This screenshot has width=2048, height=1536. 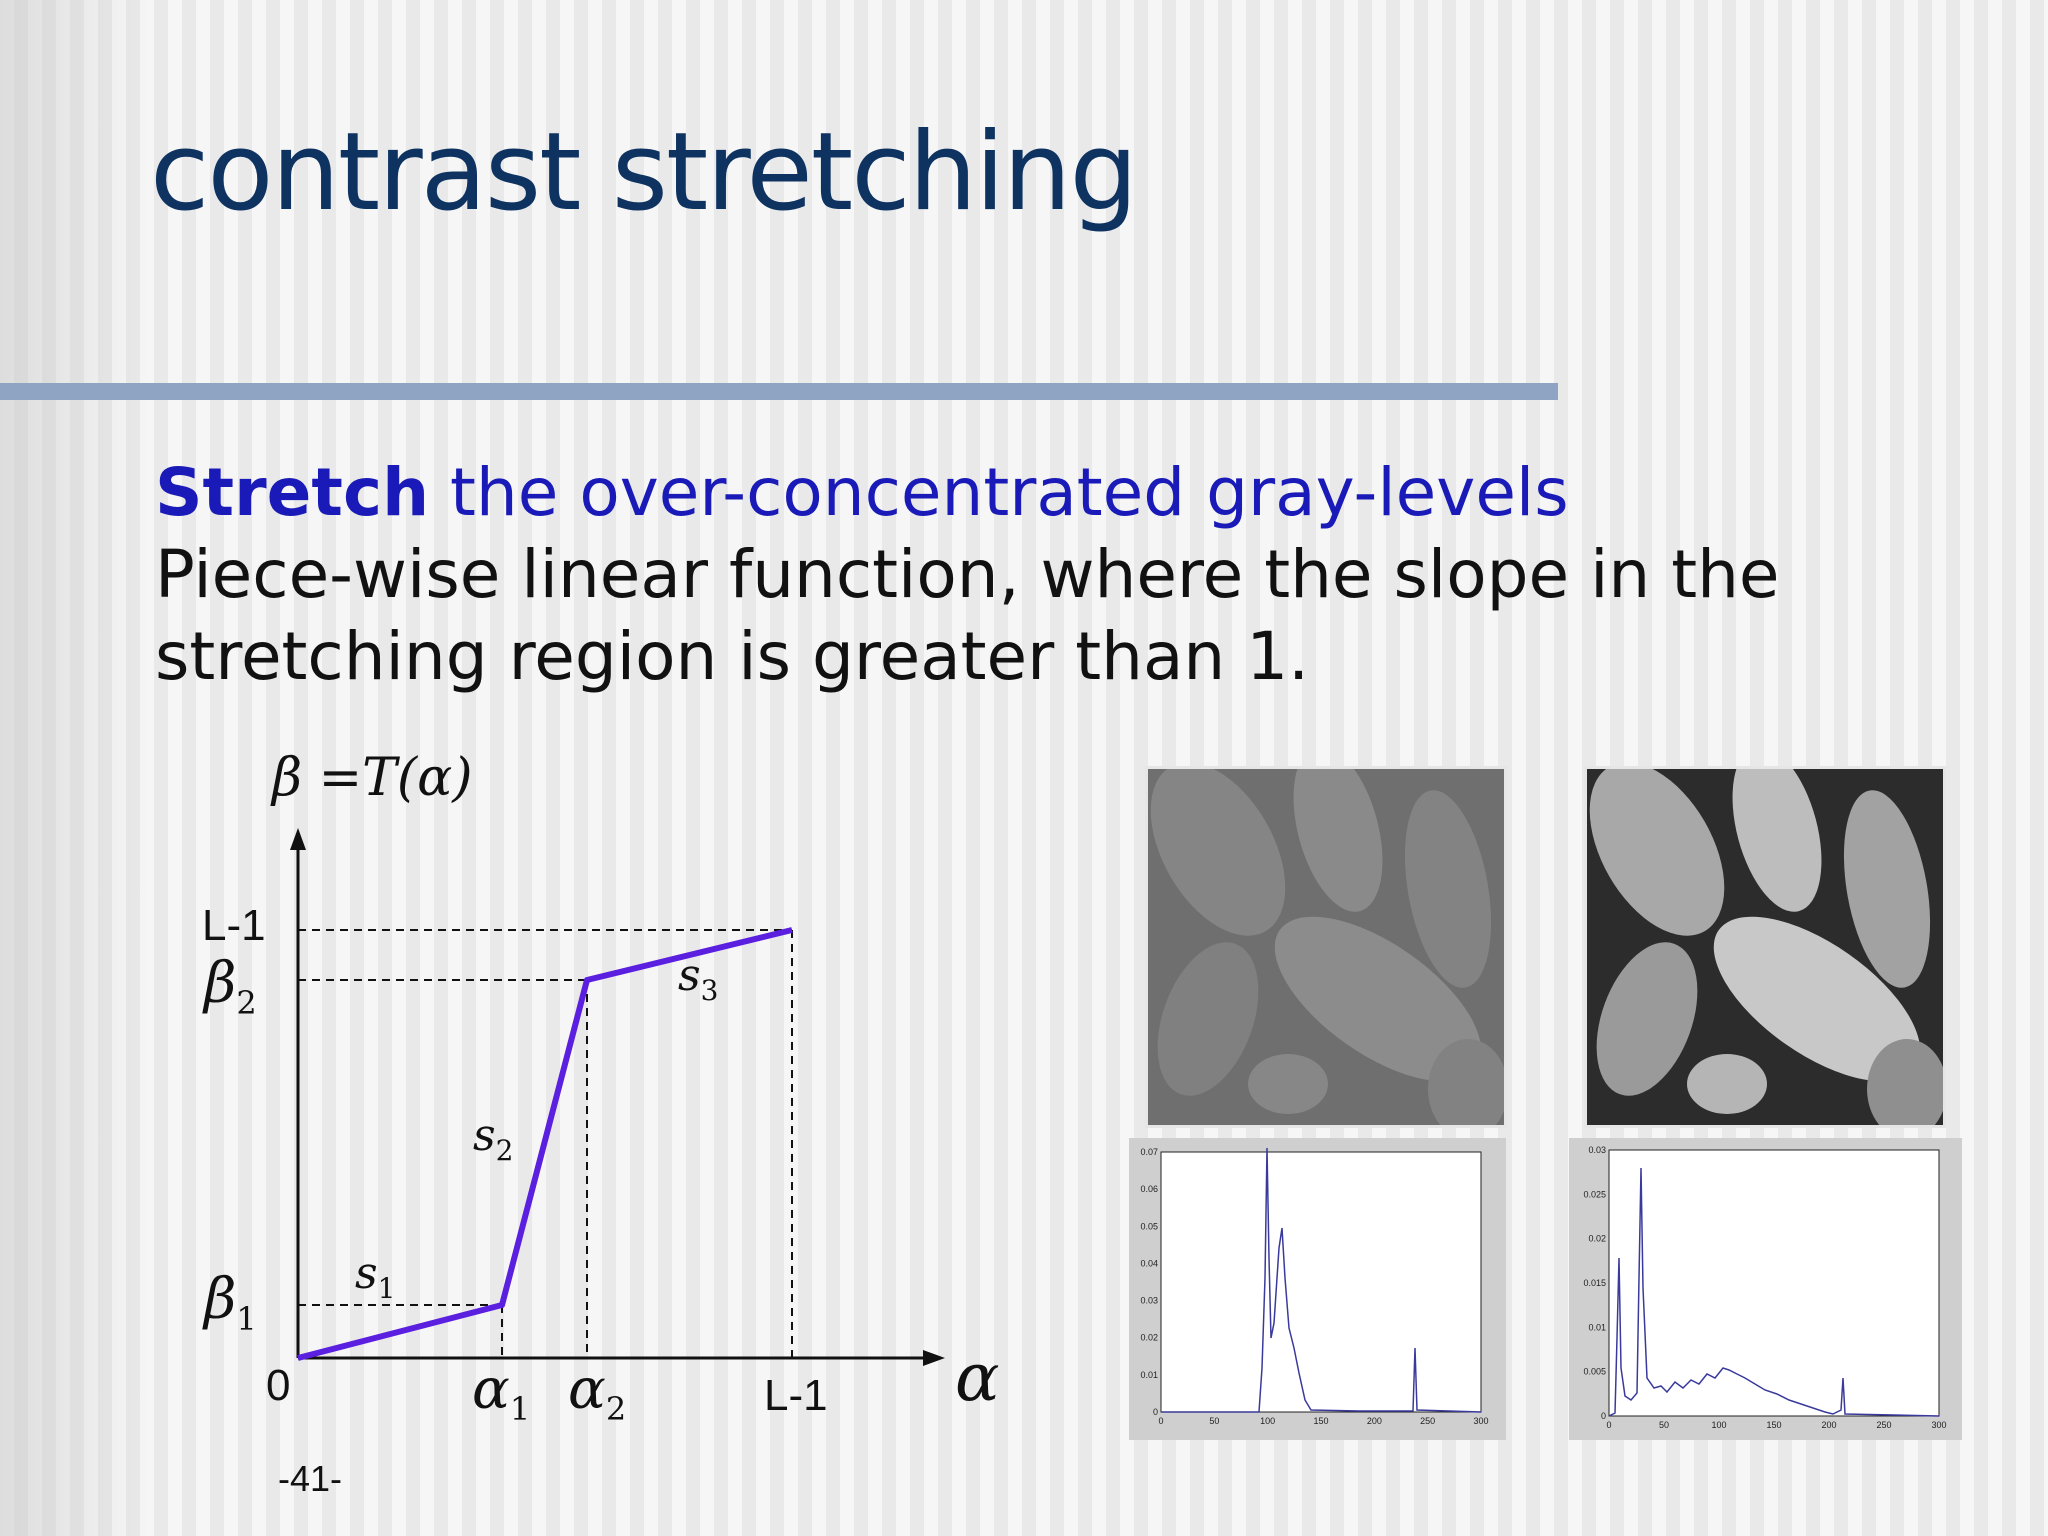 I want to click on guide-lines, so click(x=545, y=1143).